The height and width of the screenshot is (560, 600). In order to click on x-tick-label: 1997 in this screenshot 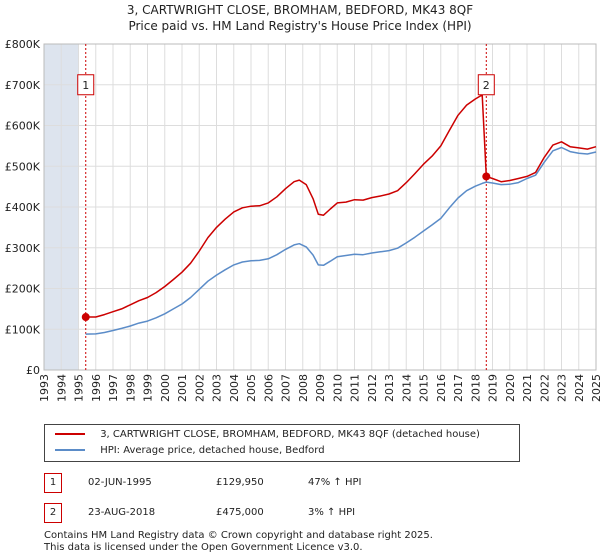, I will do `click(113, 388)`.